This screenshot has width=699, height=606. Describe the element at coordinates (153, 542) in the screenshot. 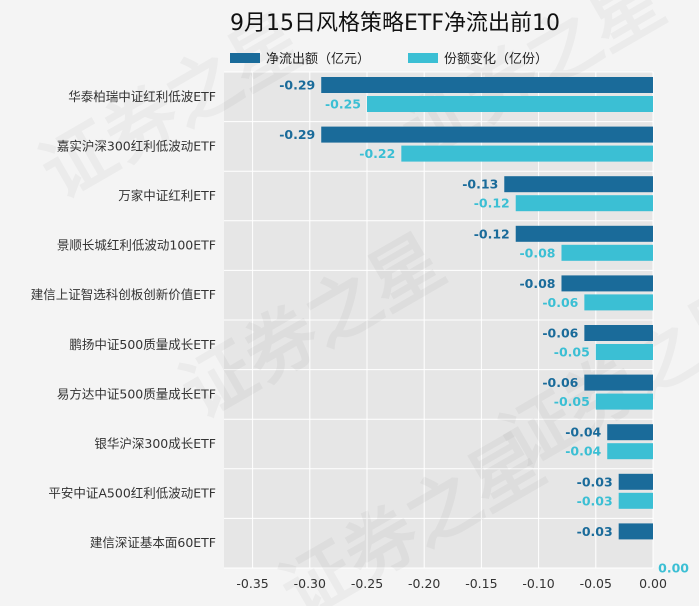

I see `category-label: 建信深证基本面60ETF` at that location.